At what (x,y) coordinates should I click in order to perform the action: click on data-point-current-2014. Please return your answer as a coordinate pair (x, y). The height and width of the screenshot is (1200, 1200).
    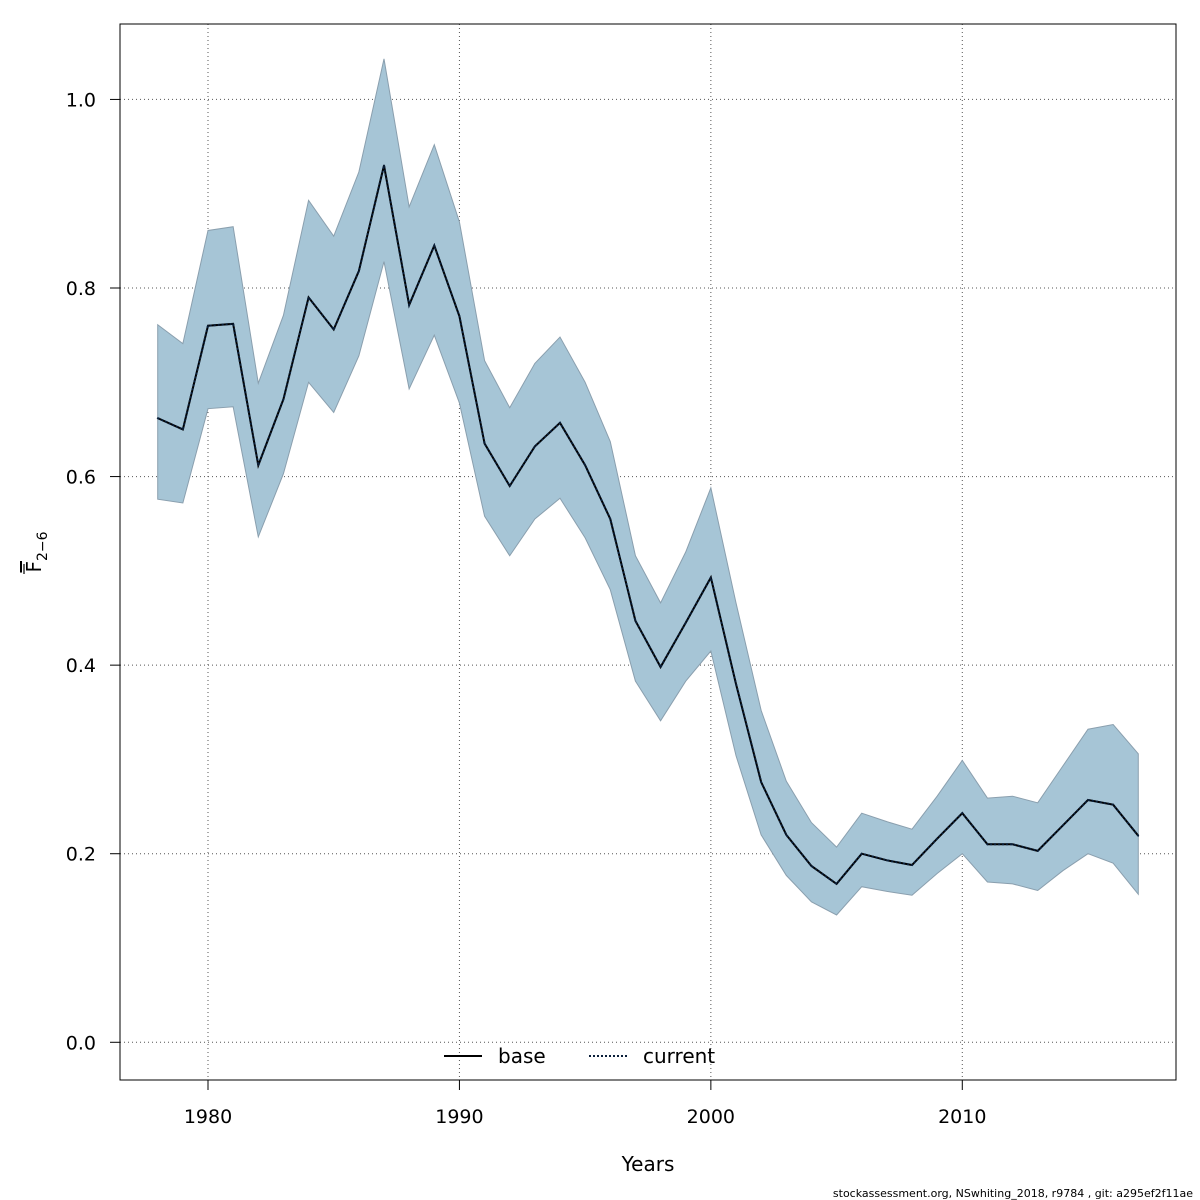
    Looking at the image, I should click on (1063, 825).